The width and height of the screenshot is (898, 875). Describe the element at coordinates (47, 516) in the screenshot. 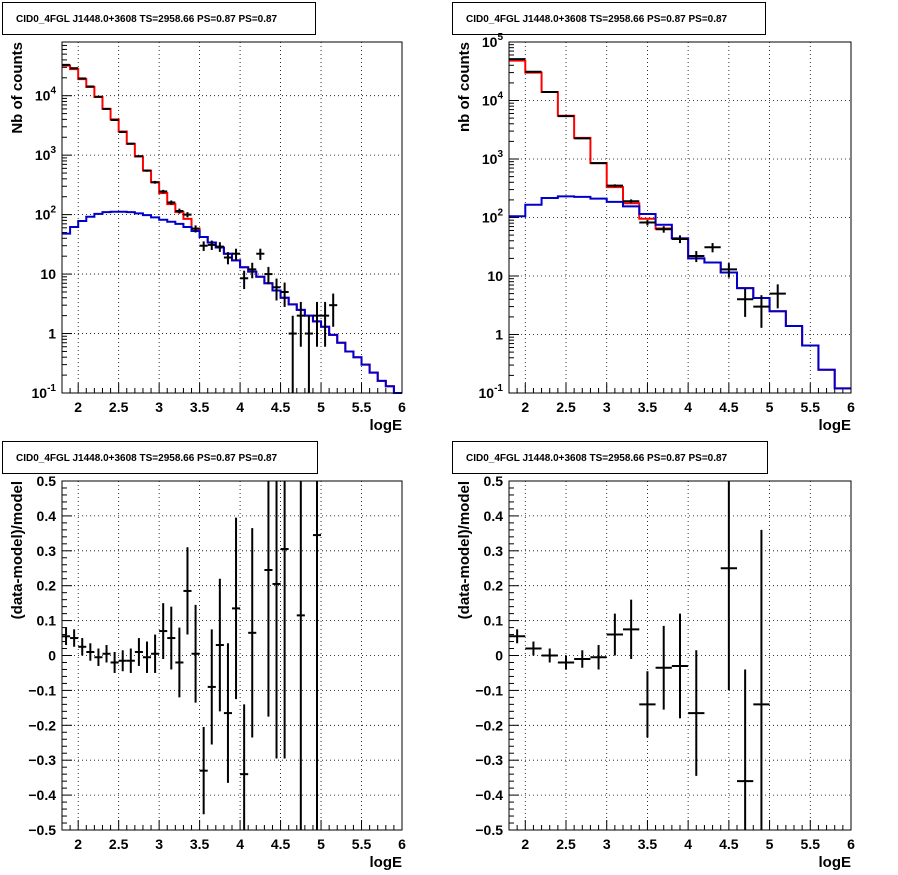

I see `y-tick-label: 0.4` at that location.